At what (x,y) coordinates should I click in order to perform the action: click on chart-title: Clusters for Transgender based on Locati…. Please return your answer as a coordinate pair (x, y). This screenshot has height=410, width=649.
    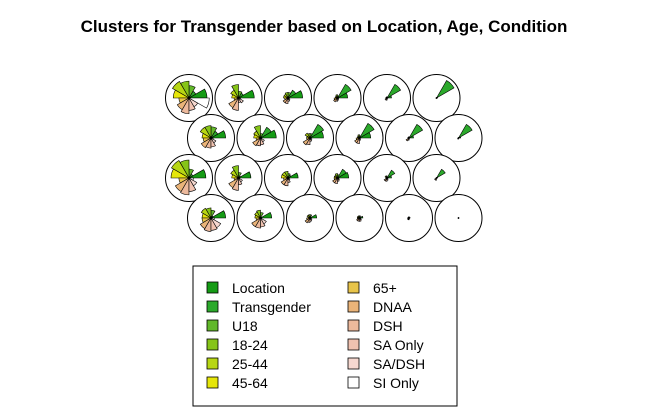
    Looking at the image, I should click on (324, 26).